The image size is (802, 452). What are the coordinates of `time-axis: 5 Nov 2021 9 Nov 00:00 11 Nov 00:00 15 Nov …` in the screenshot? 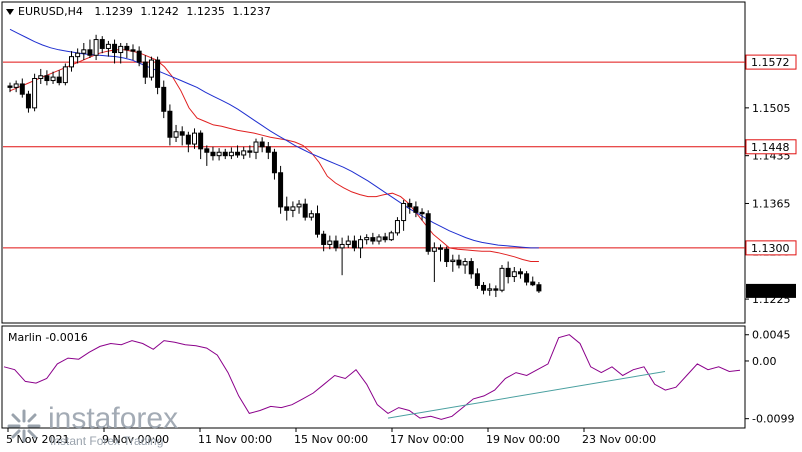 It's located at (331, 437).